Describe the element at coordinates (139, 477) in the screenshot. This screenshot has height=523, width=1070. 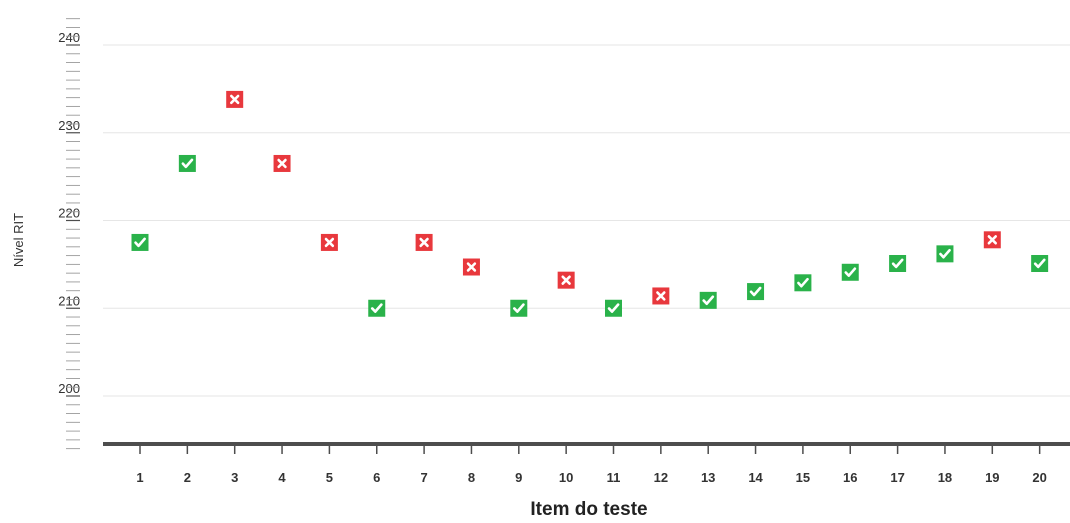
I see `x-tick-label: 1` at that location.